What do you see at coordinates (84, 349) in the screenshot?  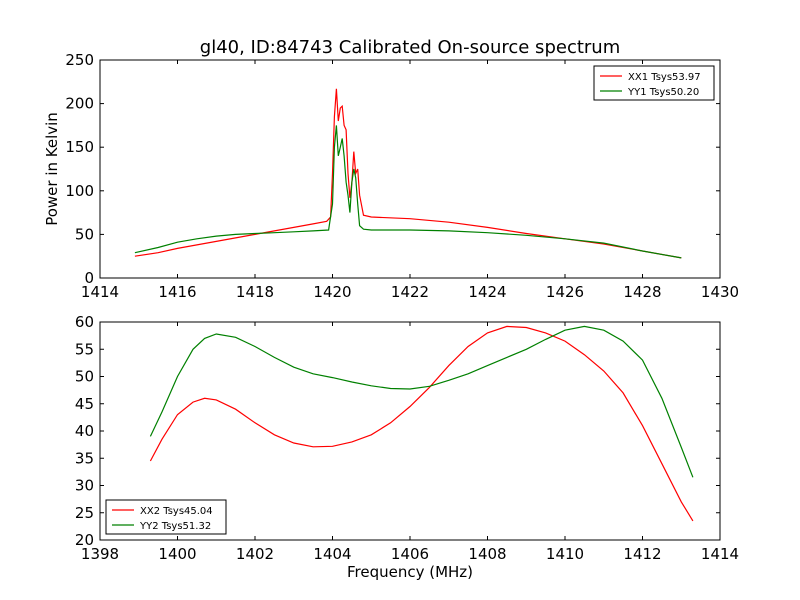 I see `y-tick-label: 55` at bounding box center [84, 349].